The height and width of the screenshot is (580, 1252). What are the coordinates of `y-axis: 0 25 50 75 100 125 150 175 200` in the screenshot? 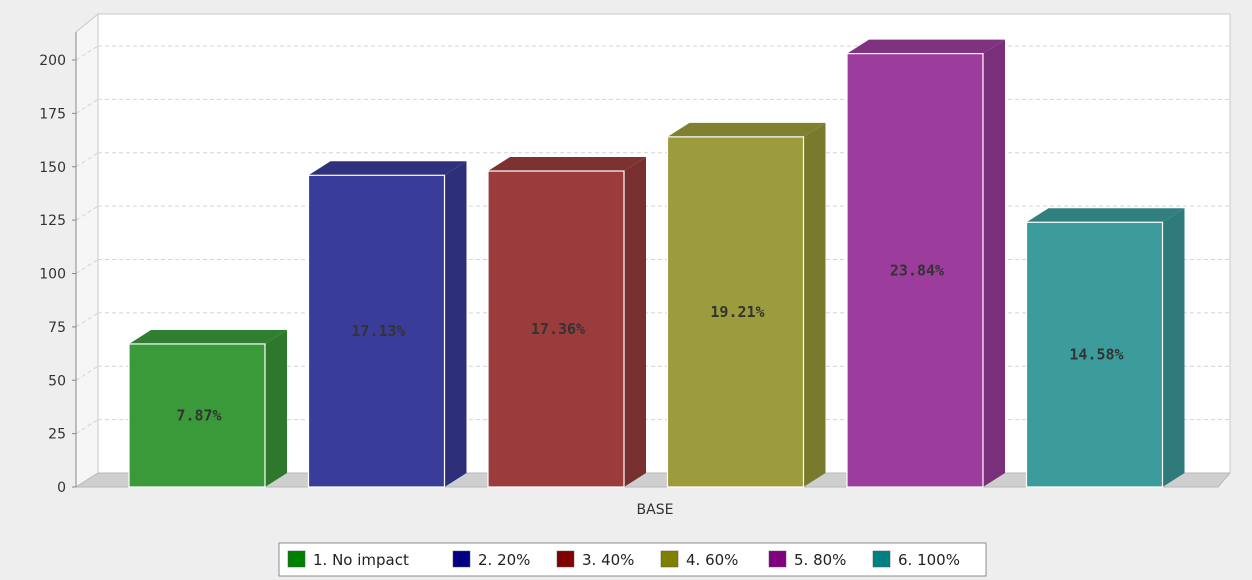 It's located at (58, 264).